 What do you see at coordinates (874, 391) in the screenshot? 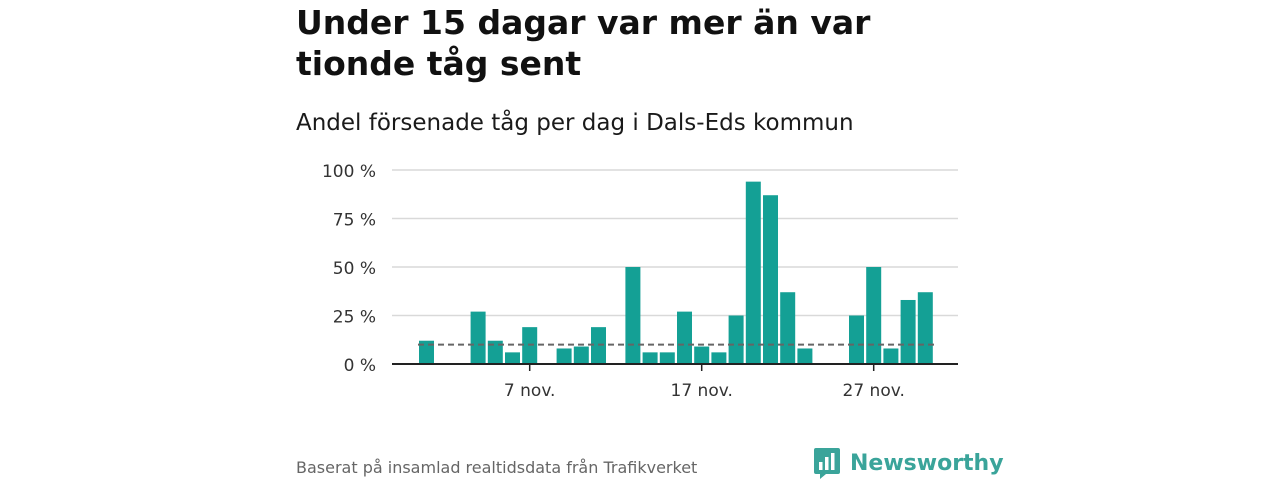
I see `x-tick-label: 27 nov.` at bounding box center [874, 391].